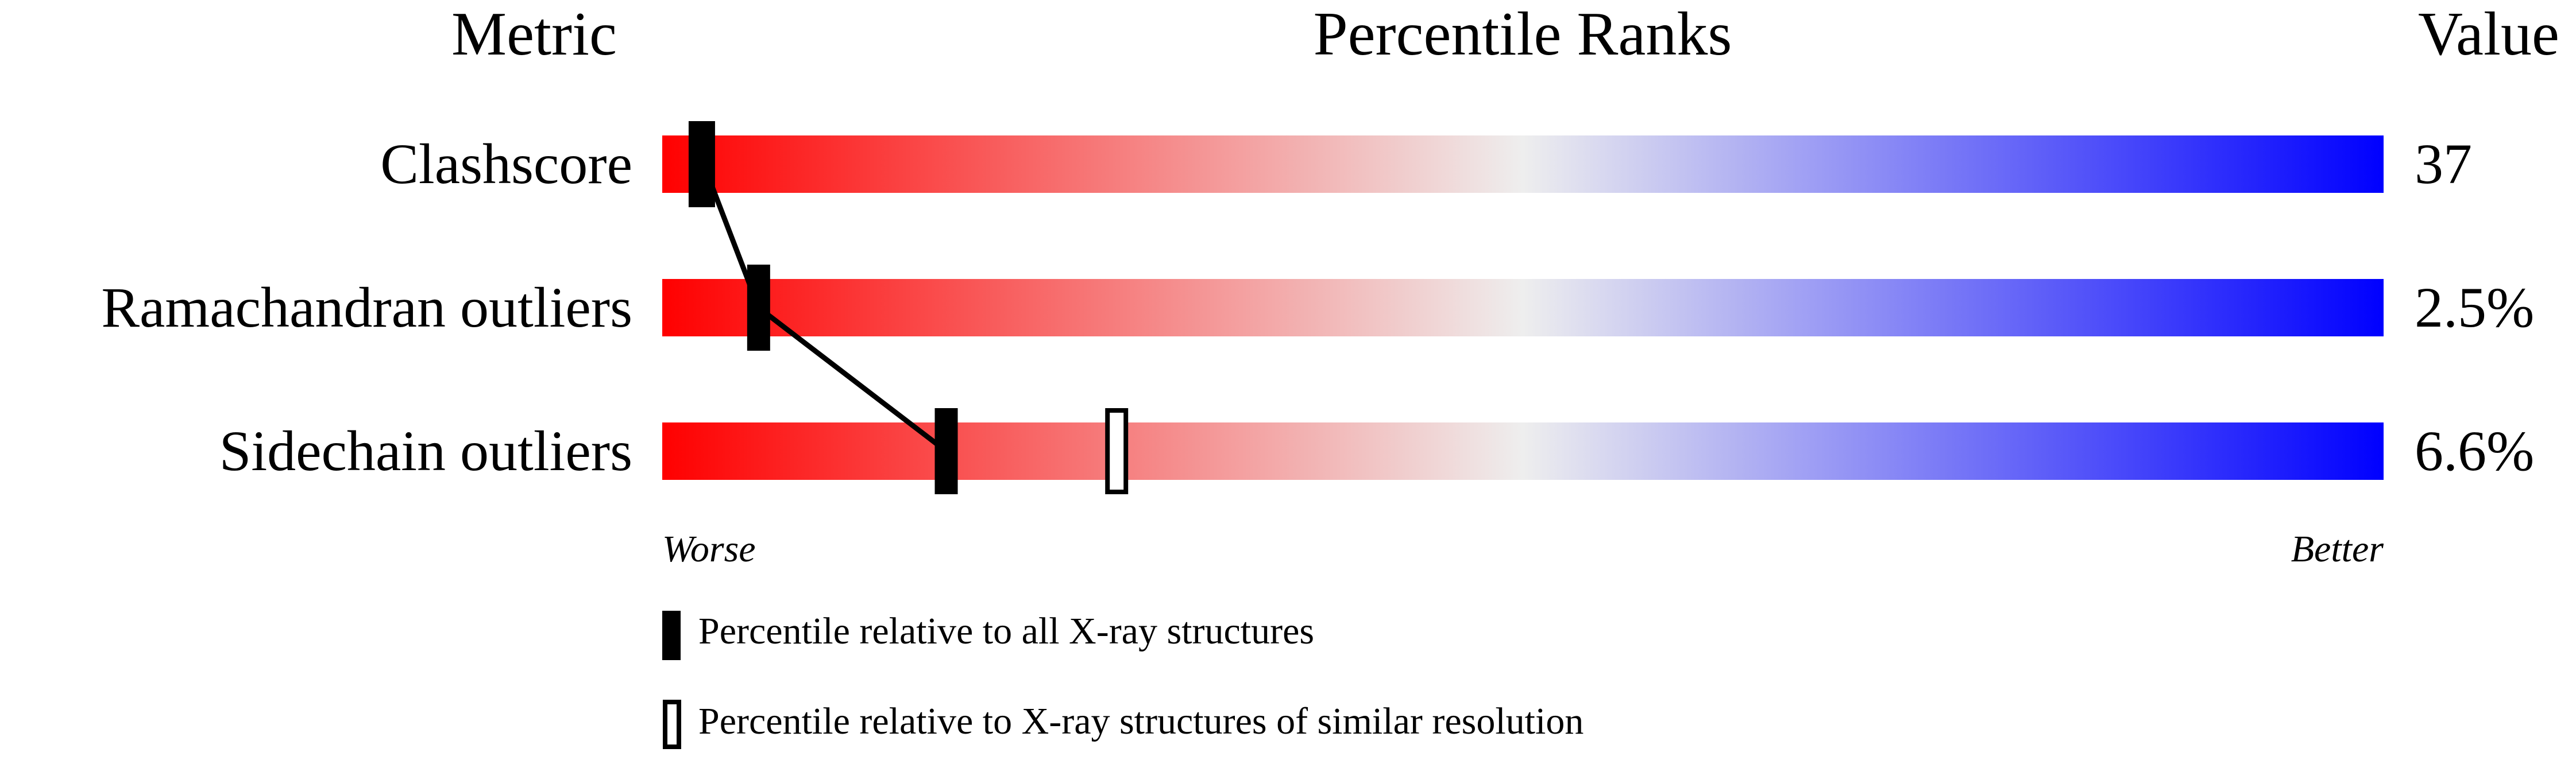  I want to click on metric-value: 6.6%, so click(2474, 451).